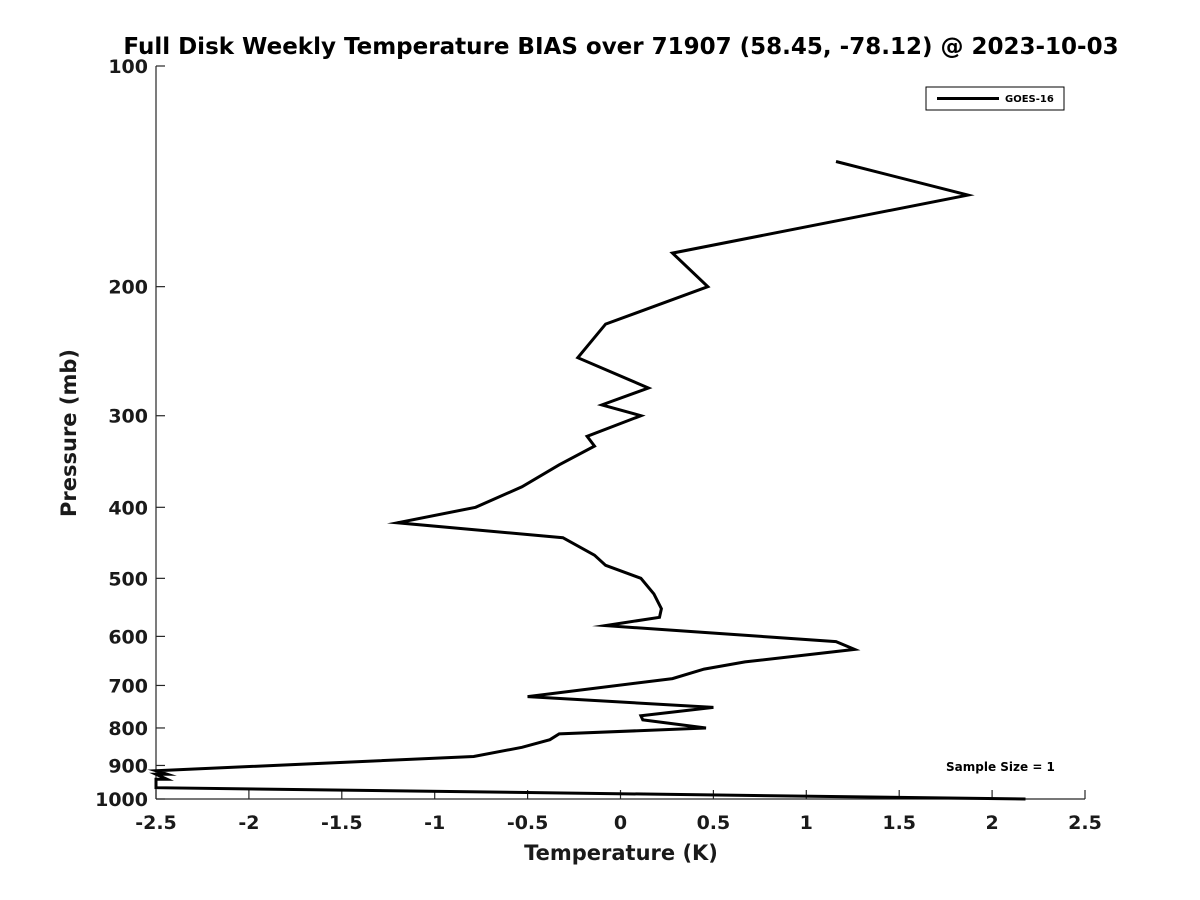  What do you see at coordinates (128, 579) in the screenshot?
I see `y-tick-label: 500` at bounding box center [128, 579].